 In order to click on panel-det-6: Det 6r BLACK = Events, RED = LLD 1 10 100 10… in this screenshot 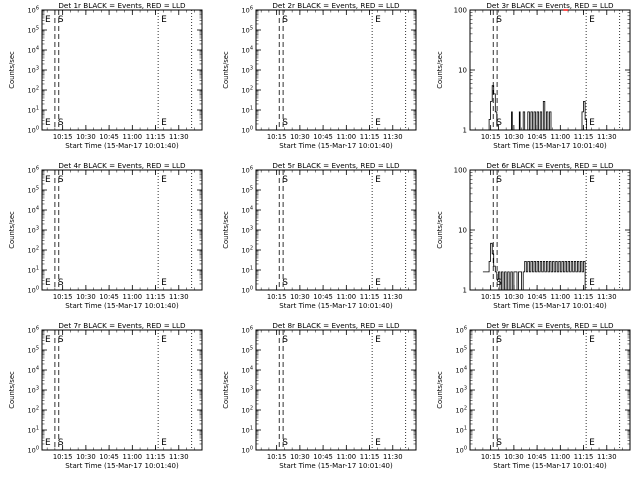, I will do `click(533, 235)`.